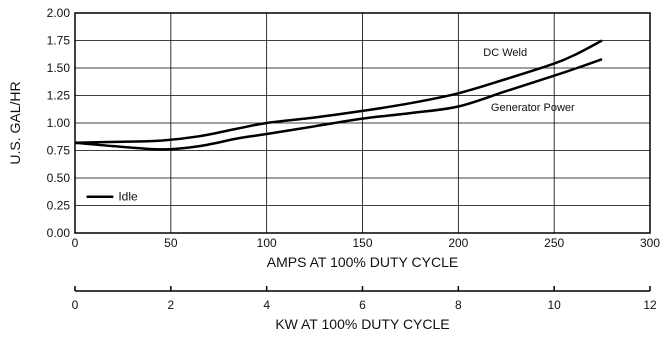 Image resolution: width=660 pixels, height=347 pixels. I want to click on series-label: DC Weld, so click(505, 53).